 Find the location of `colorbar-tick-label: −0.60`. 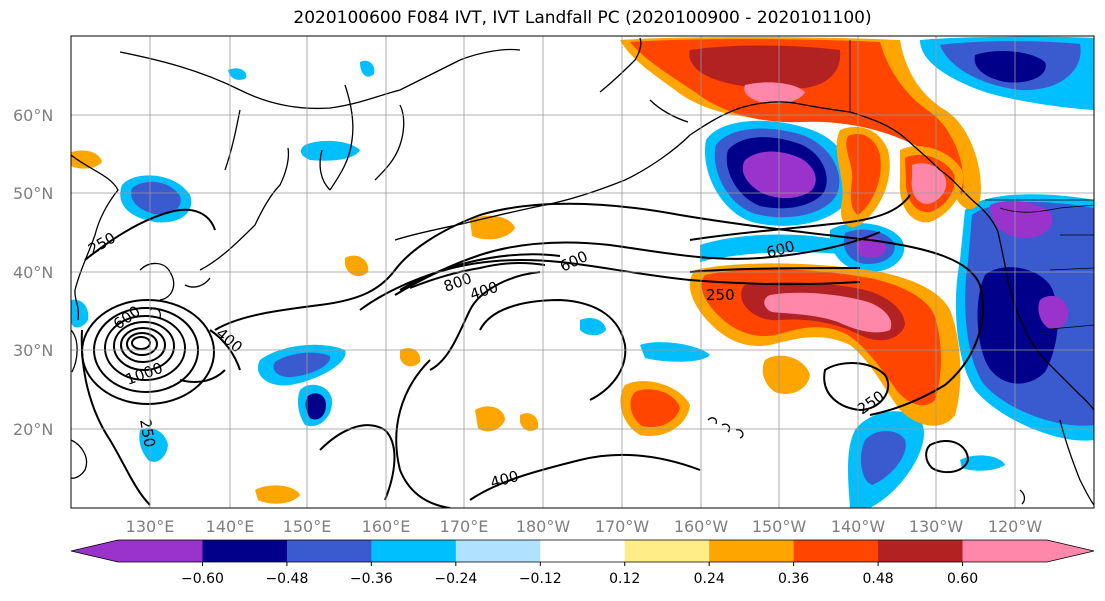

colorbar-tick-label: −0.60 is located at coordinates (202, 579).